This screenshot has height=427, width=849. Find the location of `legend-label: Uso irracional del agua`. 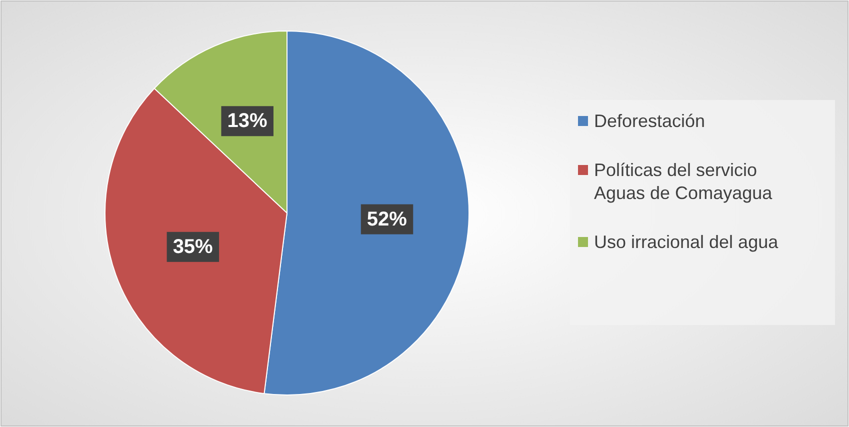

legend-label: Uso irracional del agua is located at coordinates (687, 242).